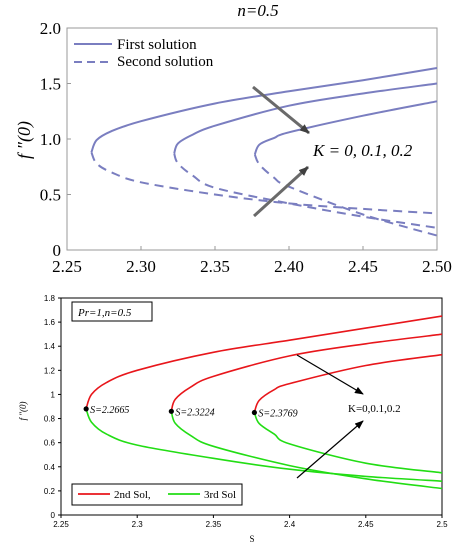 The width and height of the screenshot is (457, 550). What do you see at coordinates (194, 412) in the screenshot?
I see `turning-point-label: S=2.3224` at bounding box center [194, 412].